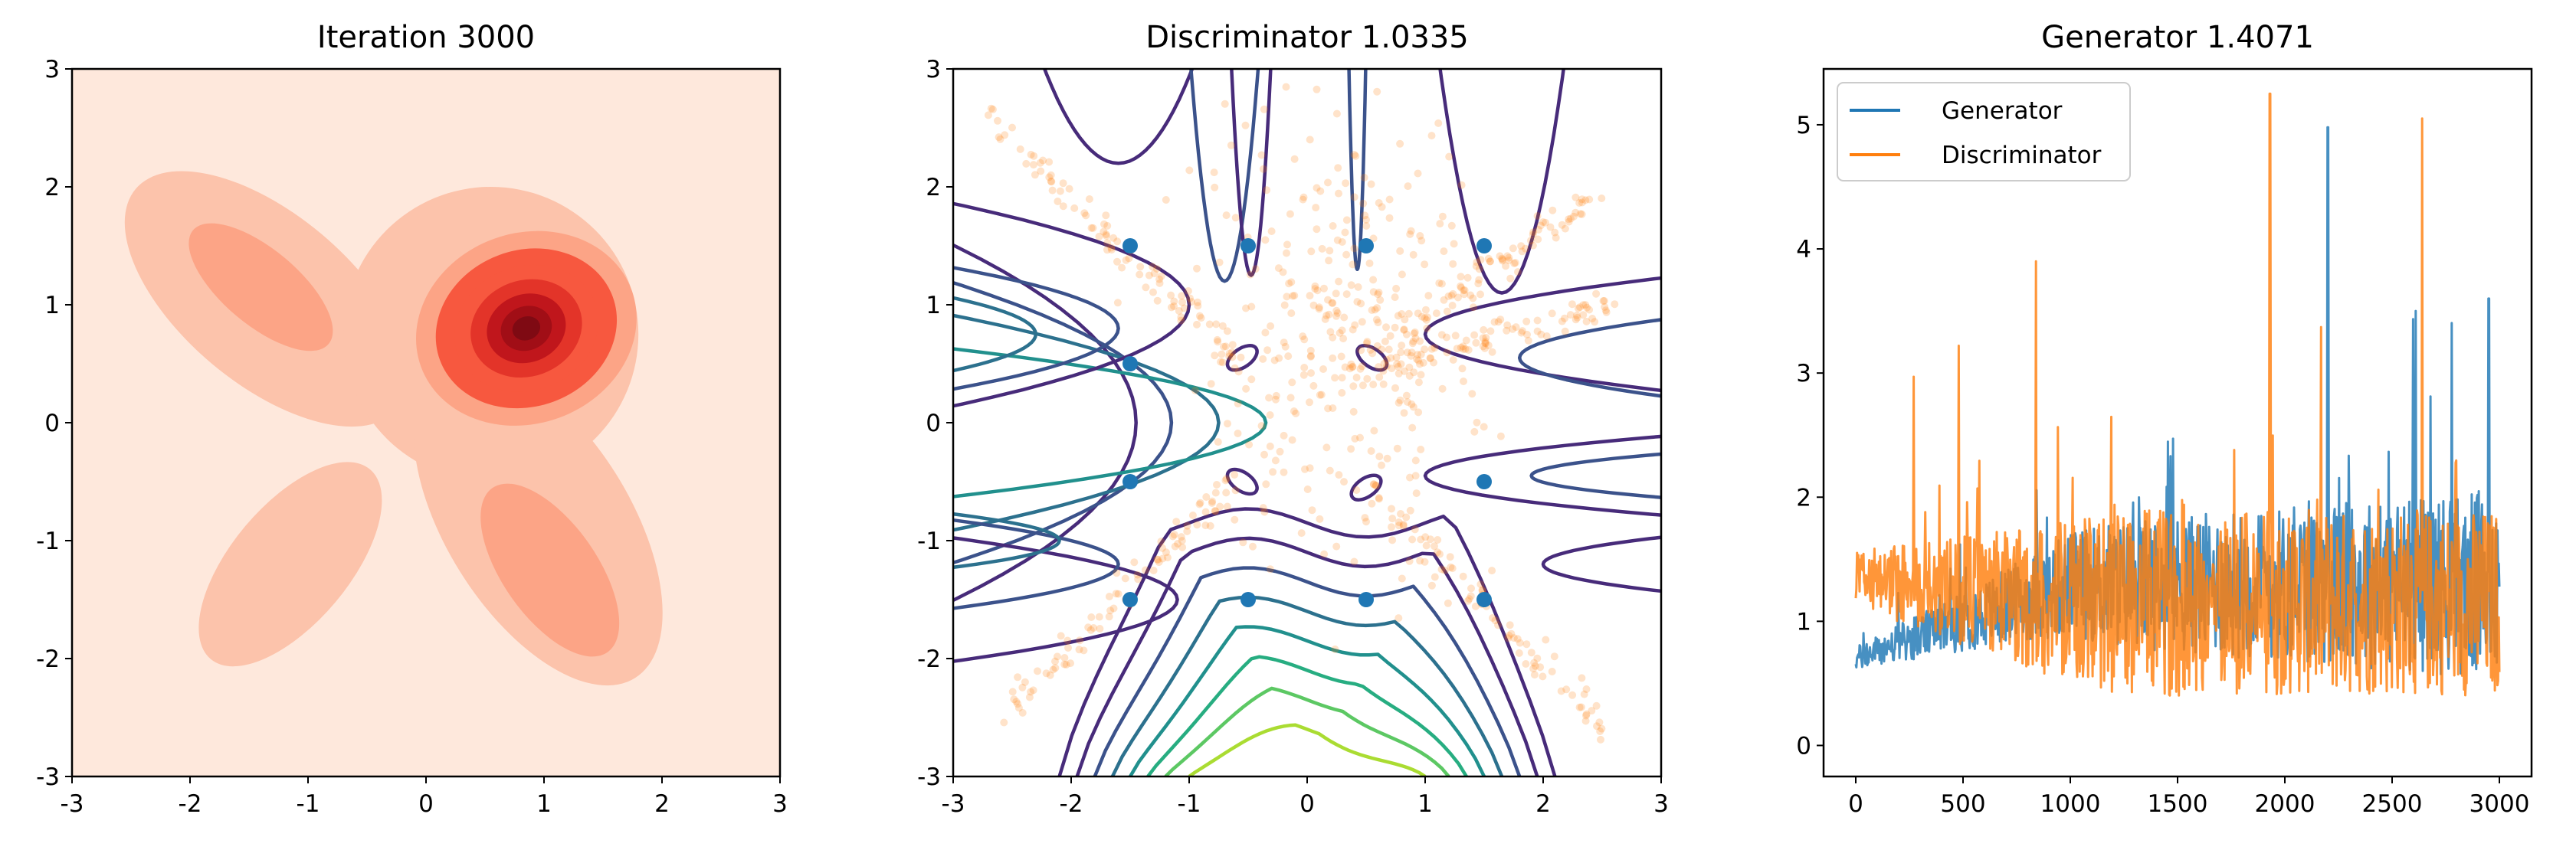 The width and height of the screenshot is (2576, 850). Describe the element at coordinates (1804, 622) in the screenshot. I see `y-tick-label: 1` at that location.